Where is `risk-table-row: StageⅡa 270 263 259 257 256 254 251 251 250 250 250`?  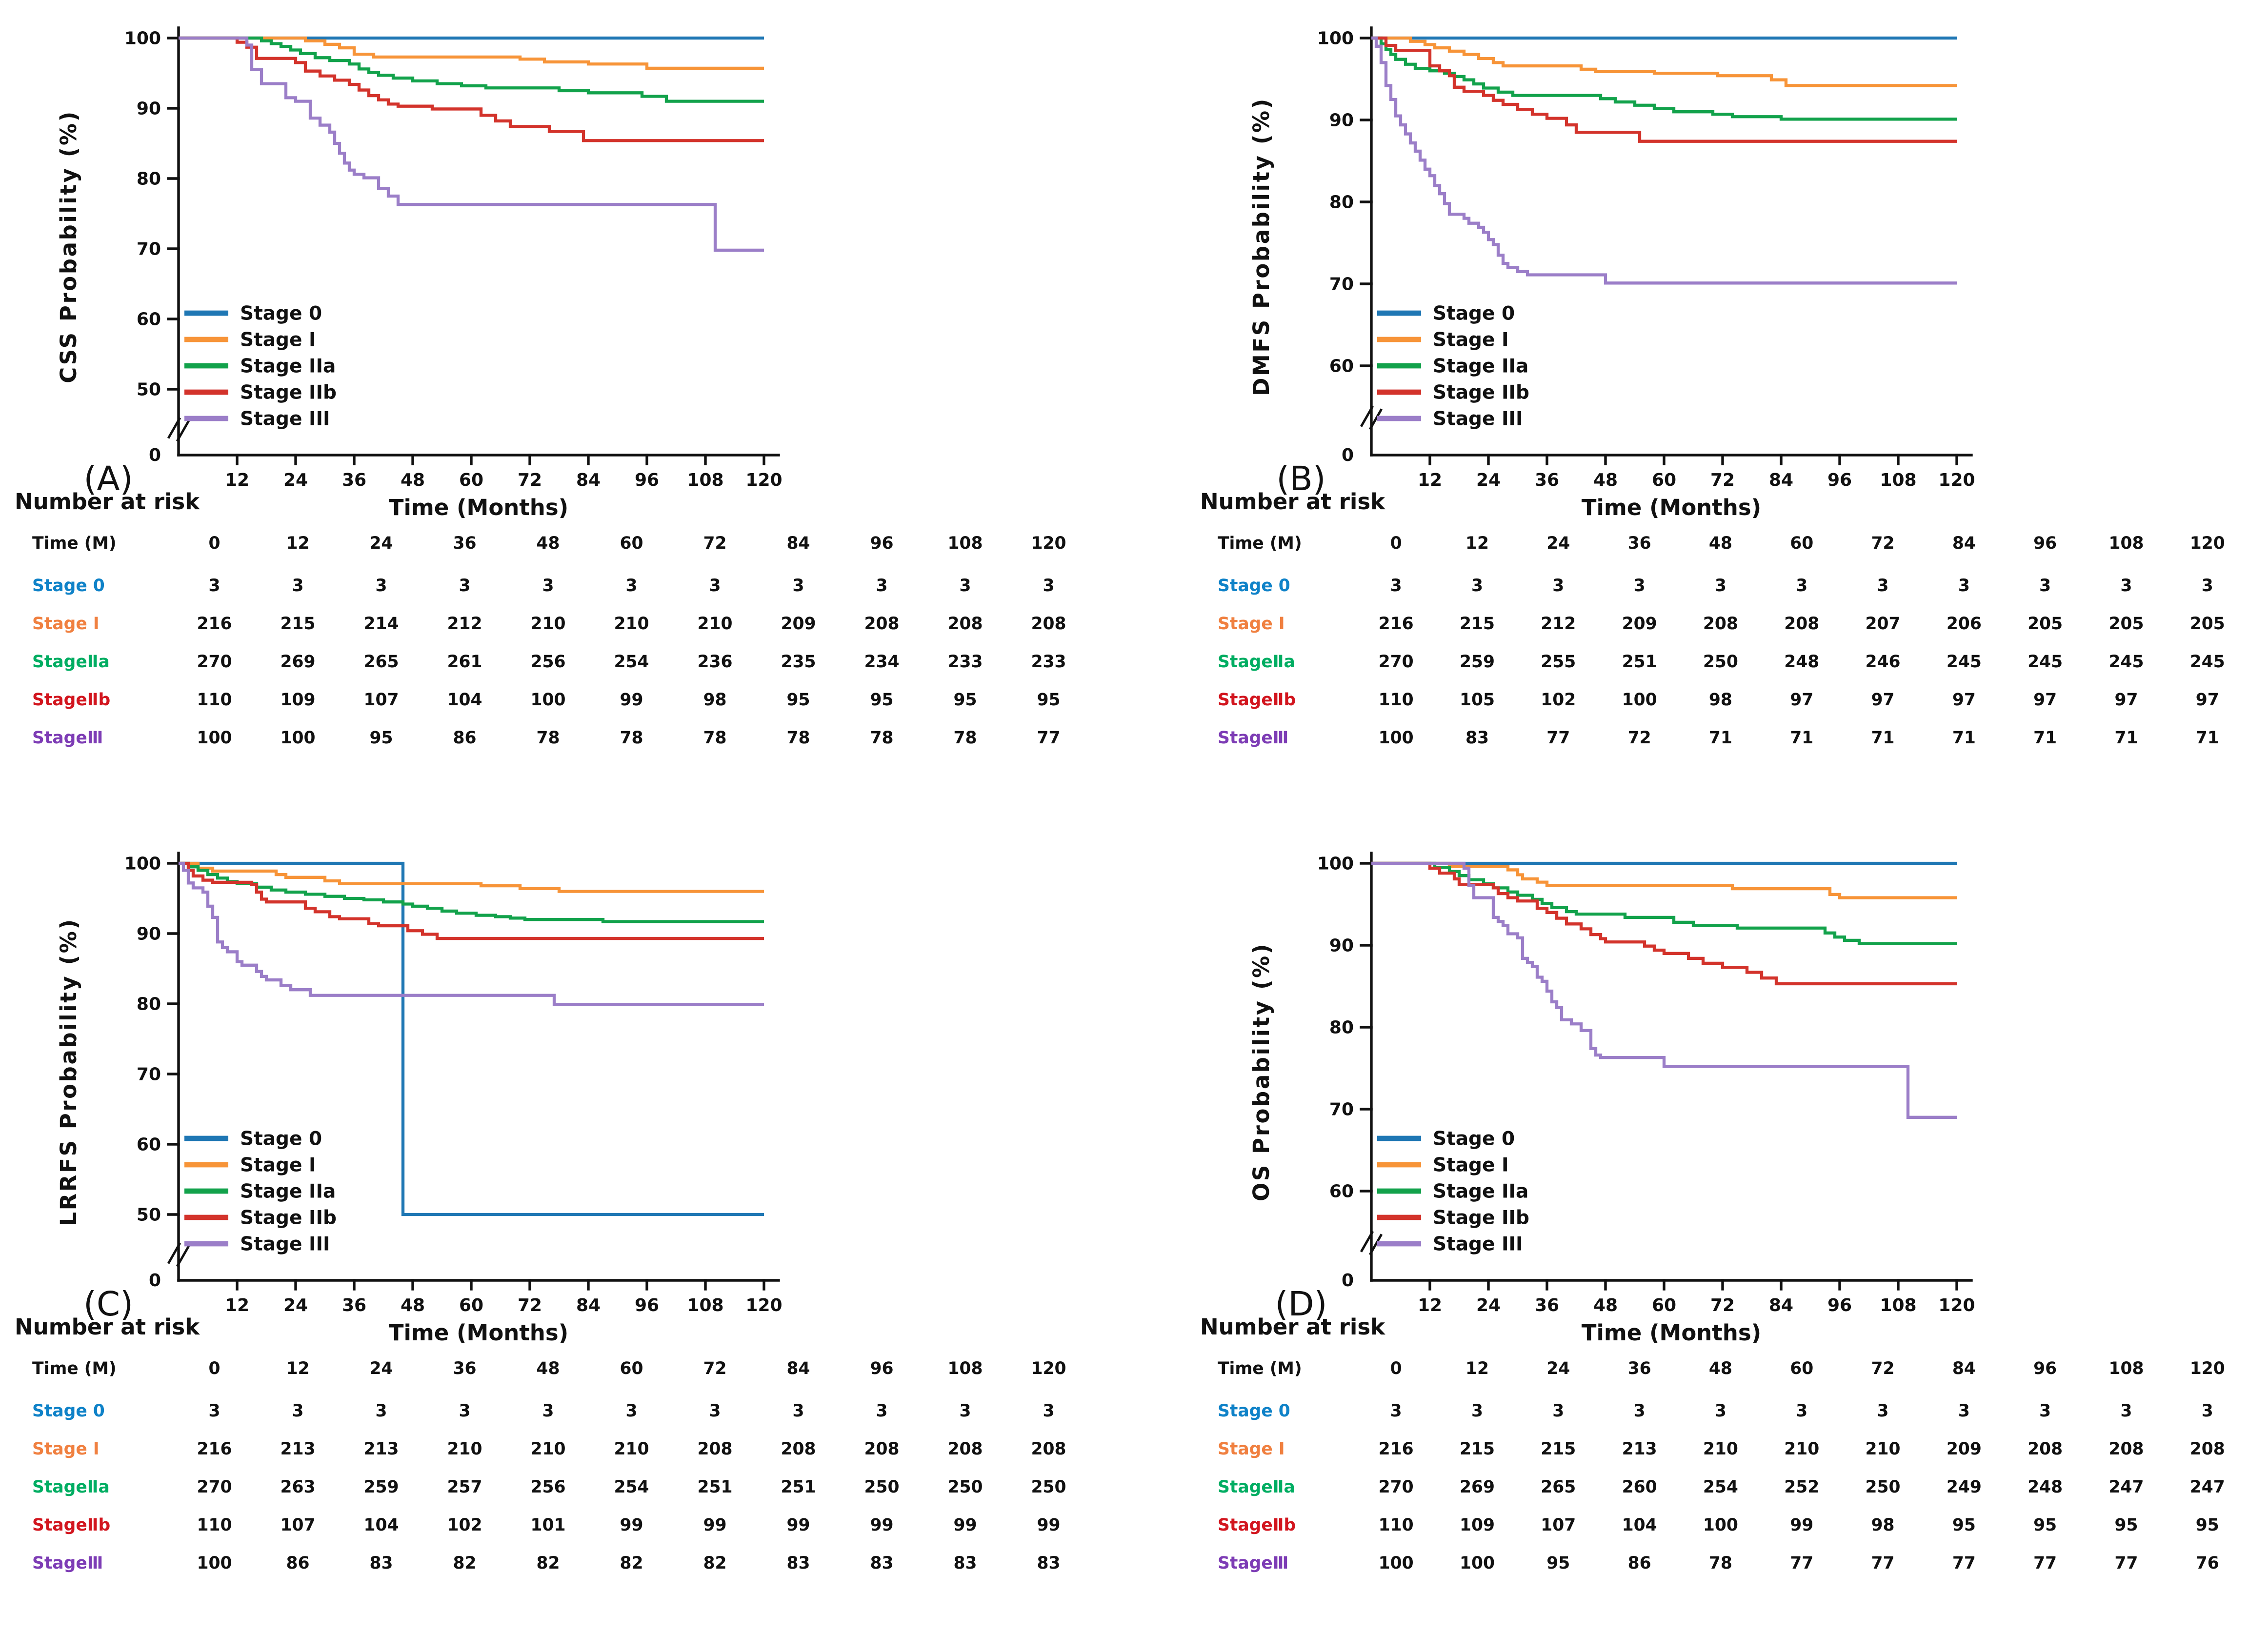
risk-table-row: StageⅡa 270 263 259 257 256 254 251 251 250 250 250 is located at coordinates (551, 1487).